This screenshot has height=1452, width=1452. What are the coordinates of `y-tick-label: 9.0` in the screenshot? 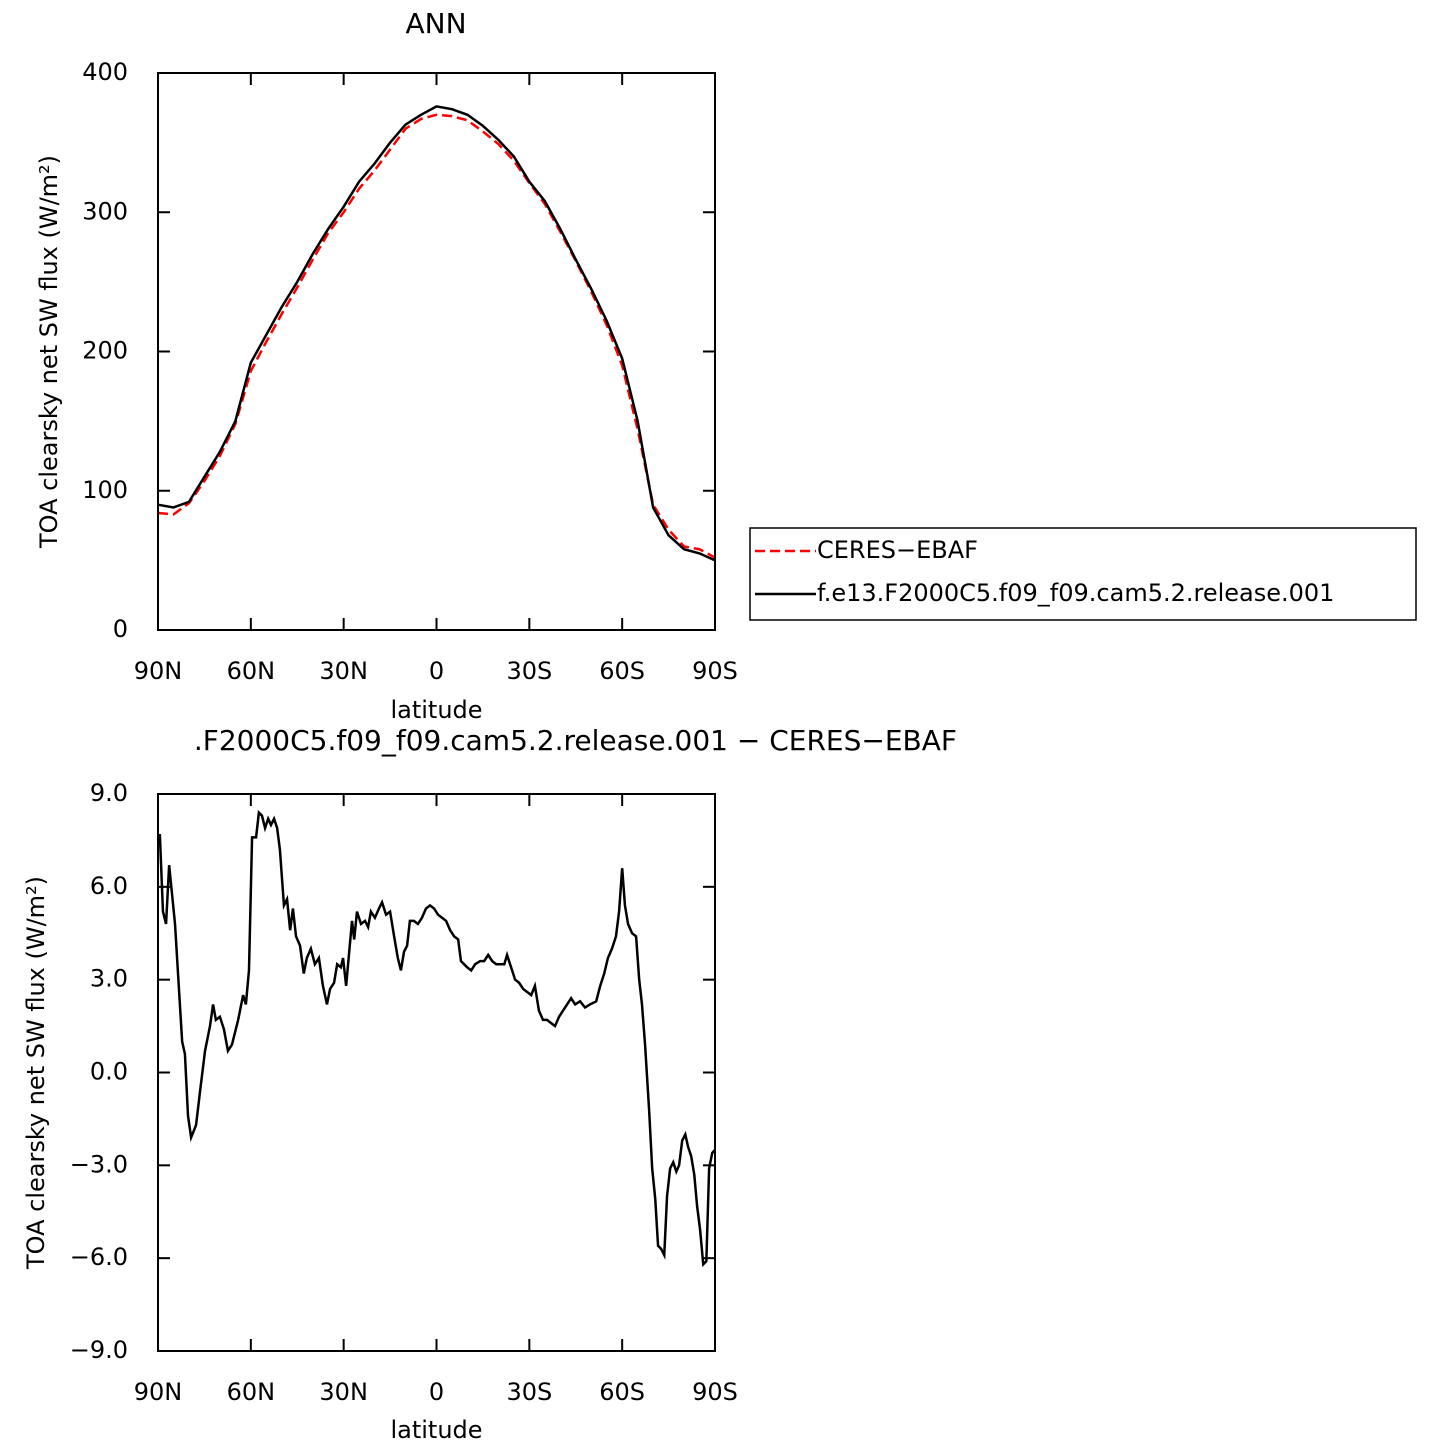 It's located at (109, 793).